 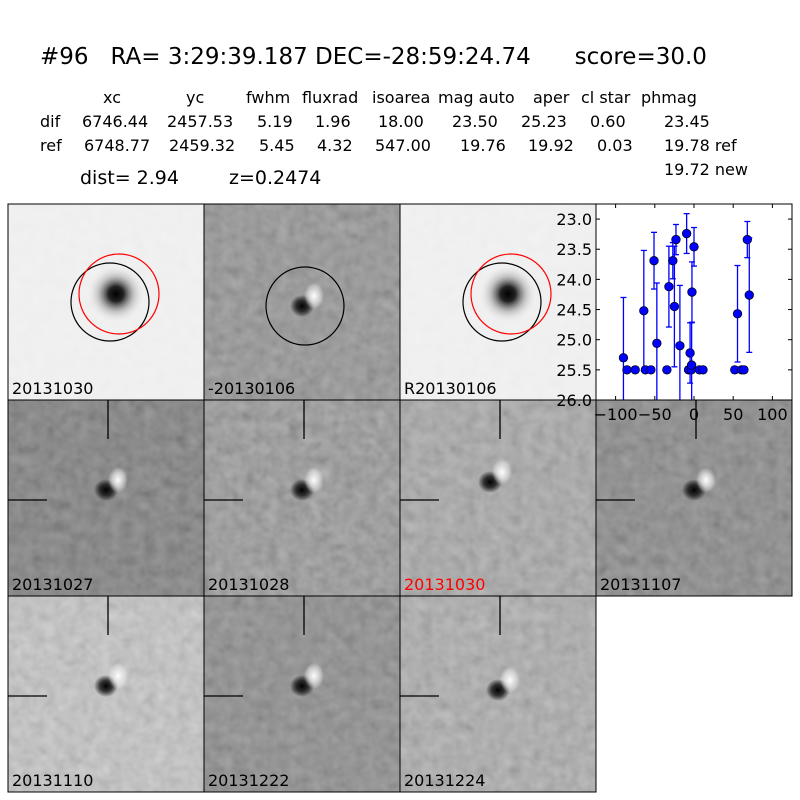 What do you see at coordinates (50, 121) in the screenshot?
I see `row-label: dif` at bounding box center [50, 121].